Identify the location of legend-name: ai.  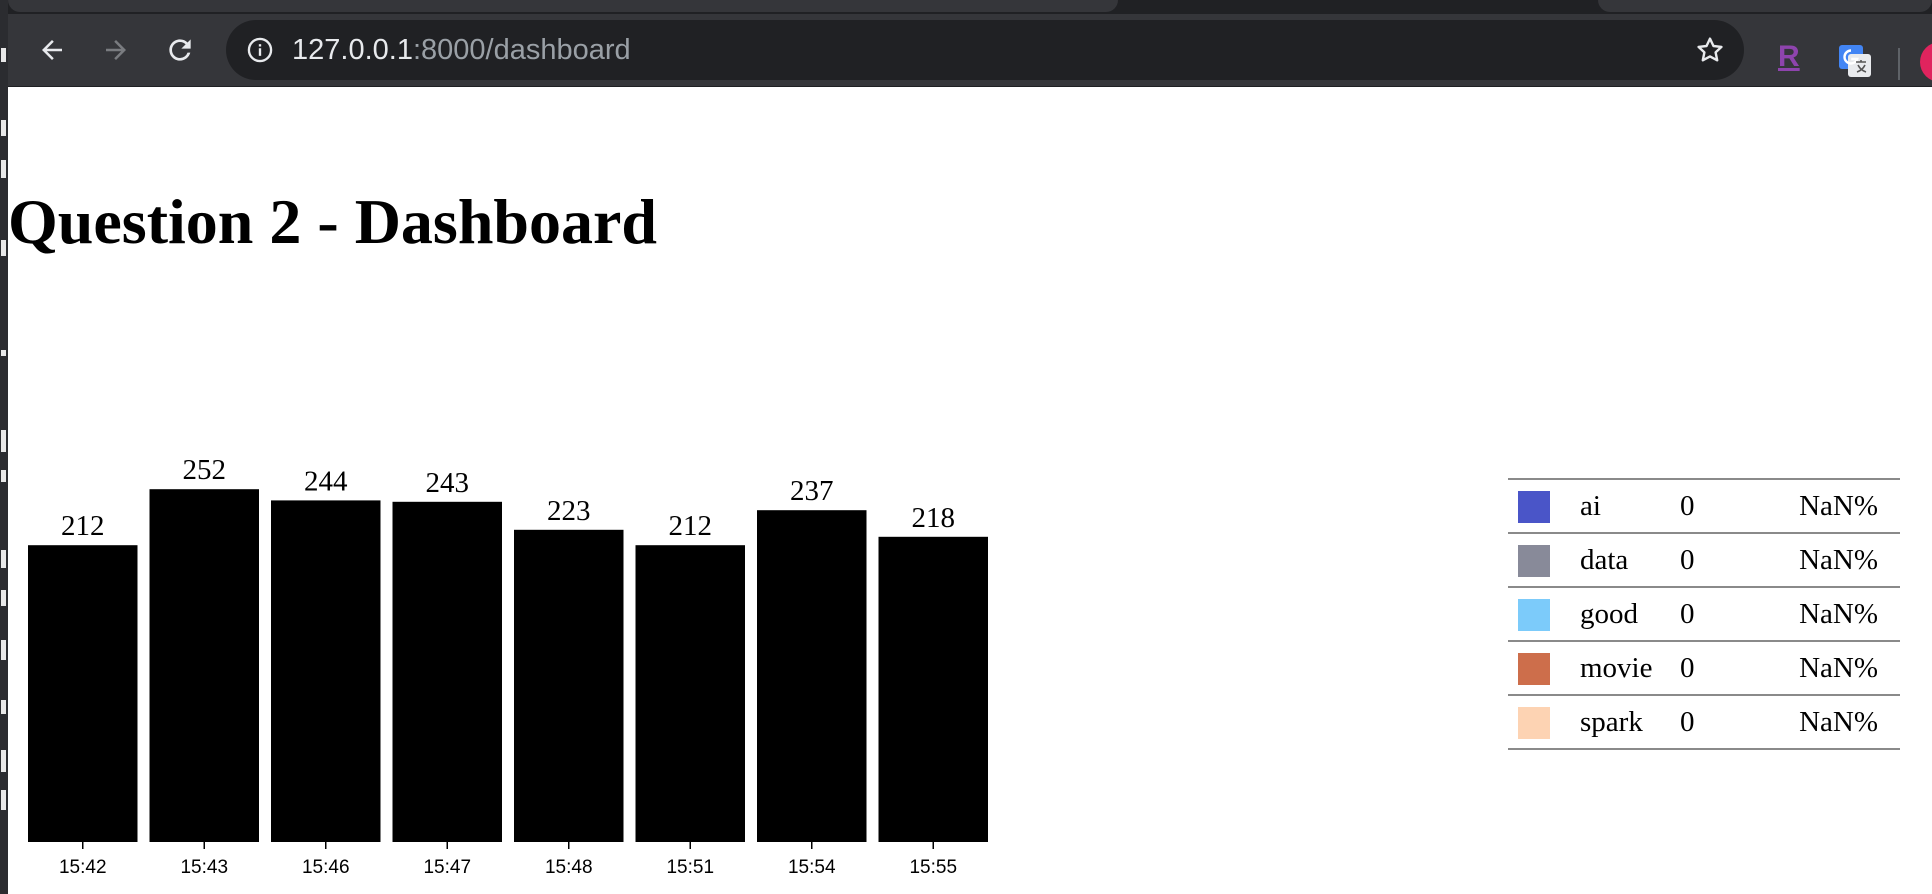
(1630, 505).